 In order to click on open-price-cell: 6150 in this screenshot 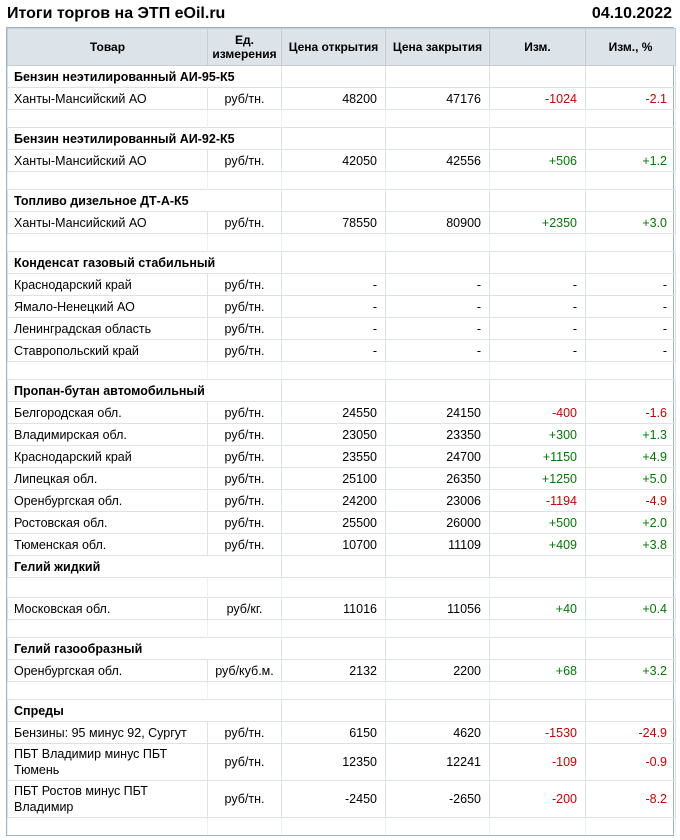, I will do `click(333, 732)`.